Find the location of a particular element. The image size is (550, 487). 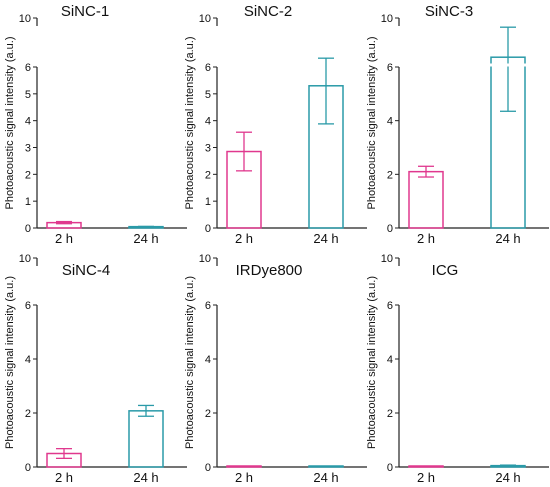

panel-title: IRDye800 is located at coordinates (269, 270).